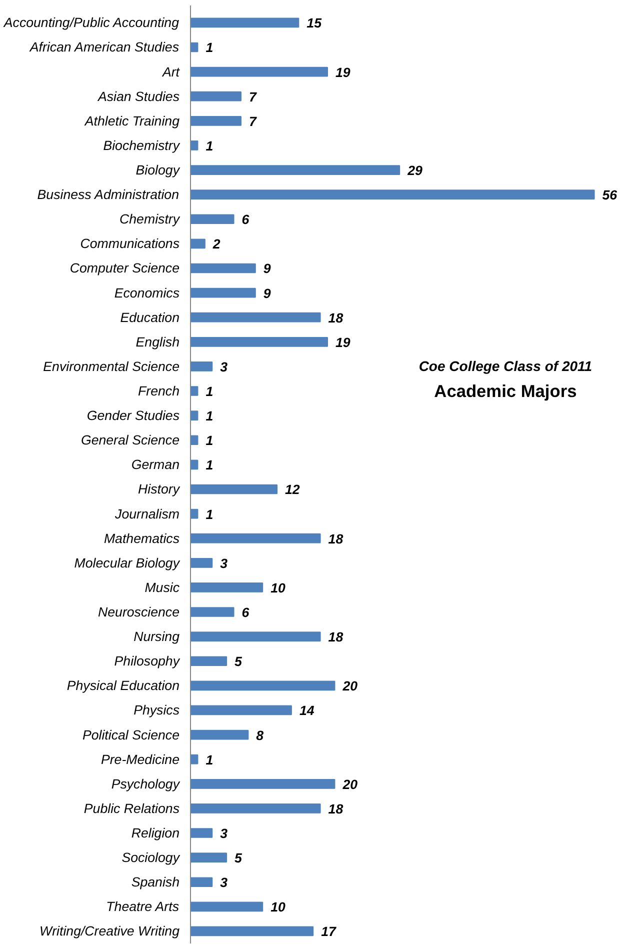 The width and height of the screenshot is (623, 948). I want to click on y-tick-label: Sociology, so click(151, 858).